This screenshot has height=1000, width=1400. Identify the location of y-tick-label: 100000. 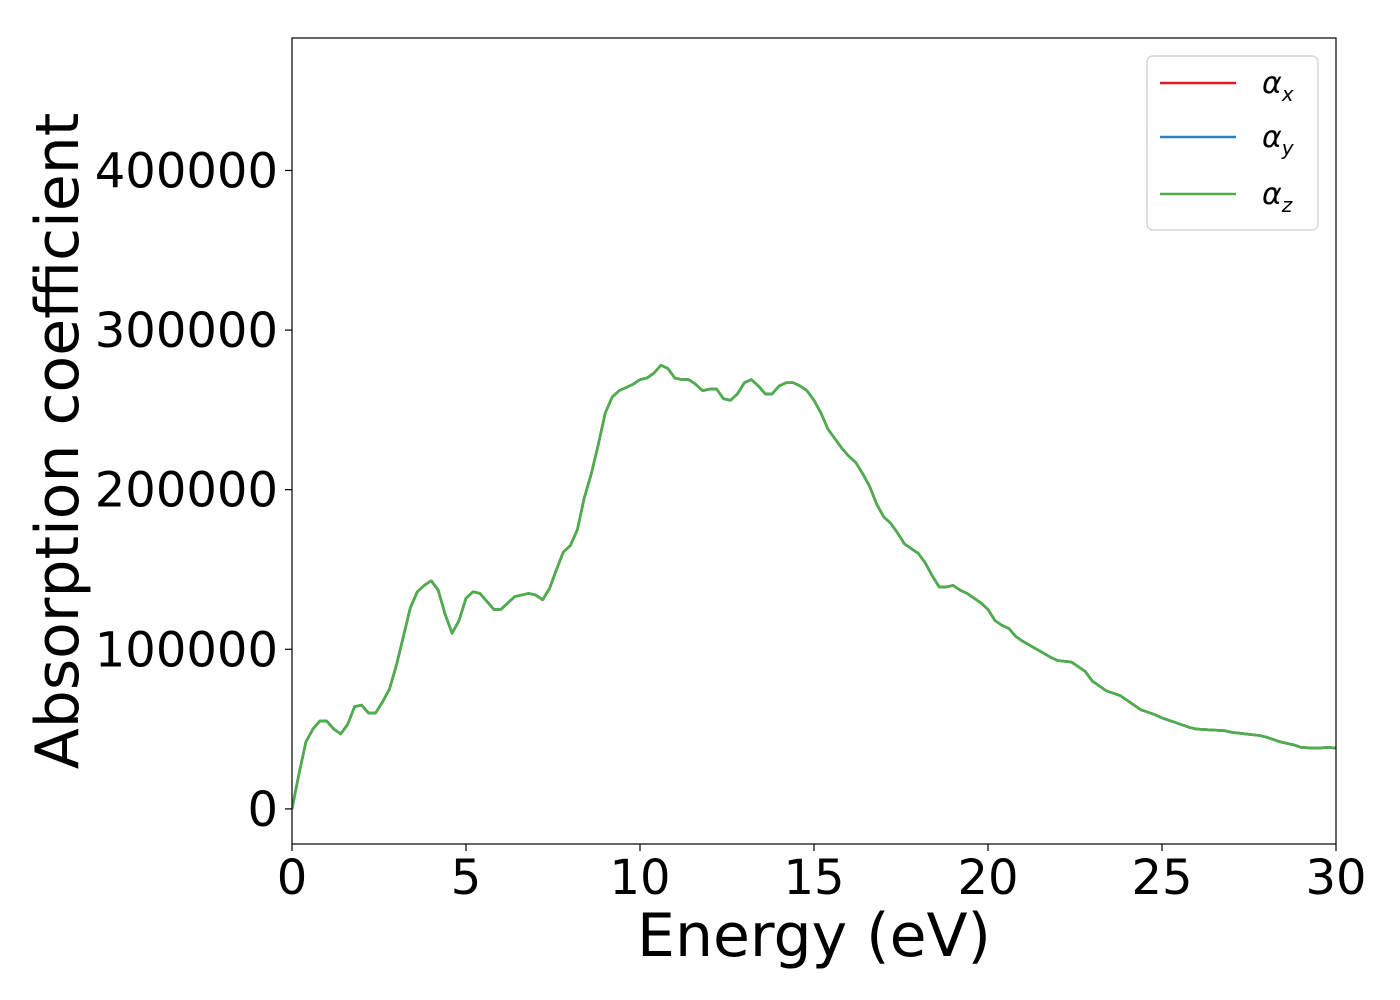
(186, 650).